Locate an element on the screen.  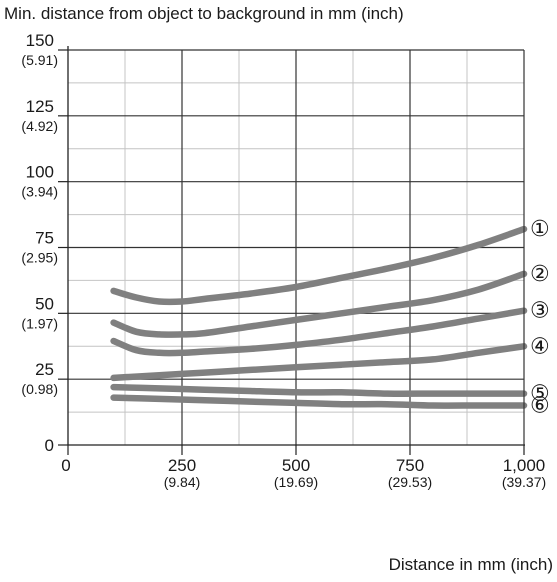
y-tick-label: 150 is located at coordinates (40, 40).